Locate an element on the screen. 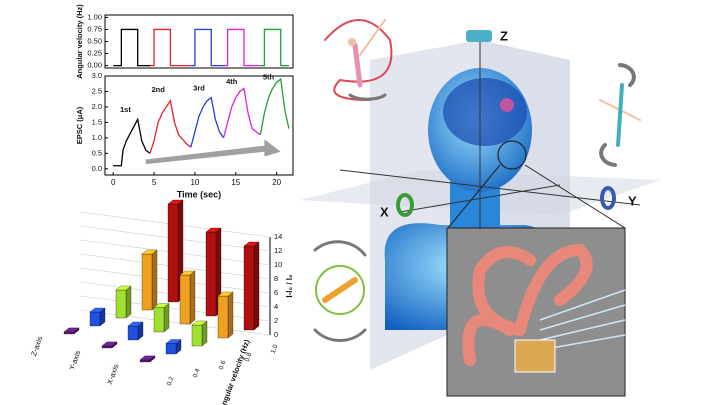 This screenshot has width=720, height=405. device is located at coordinates (535, 356).